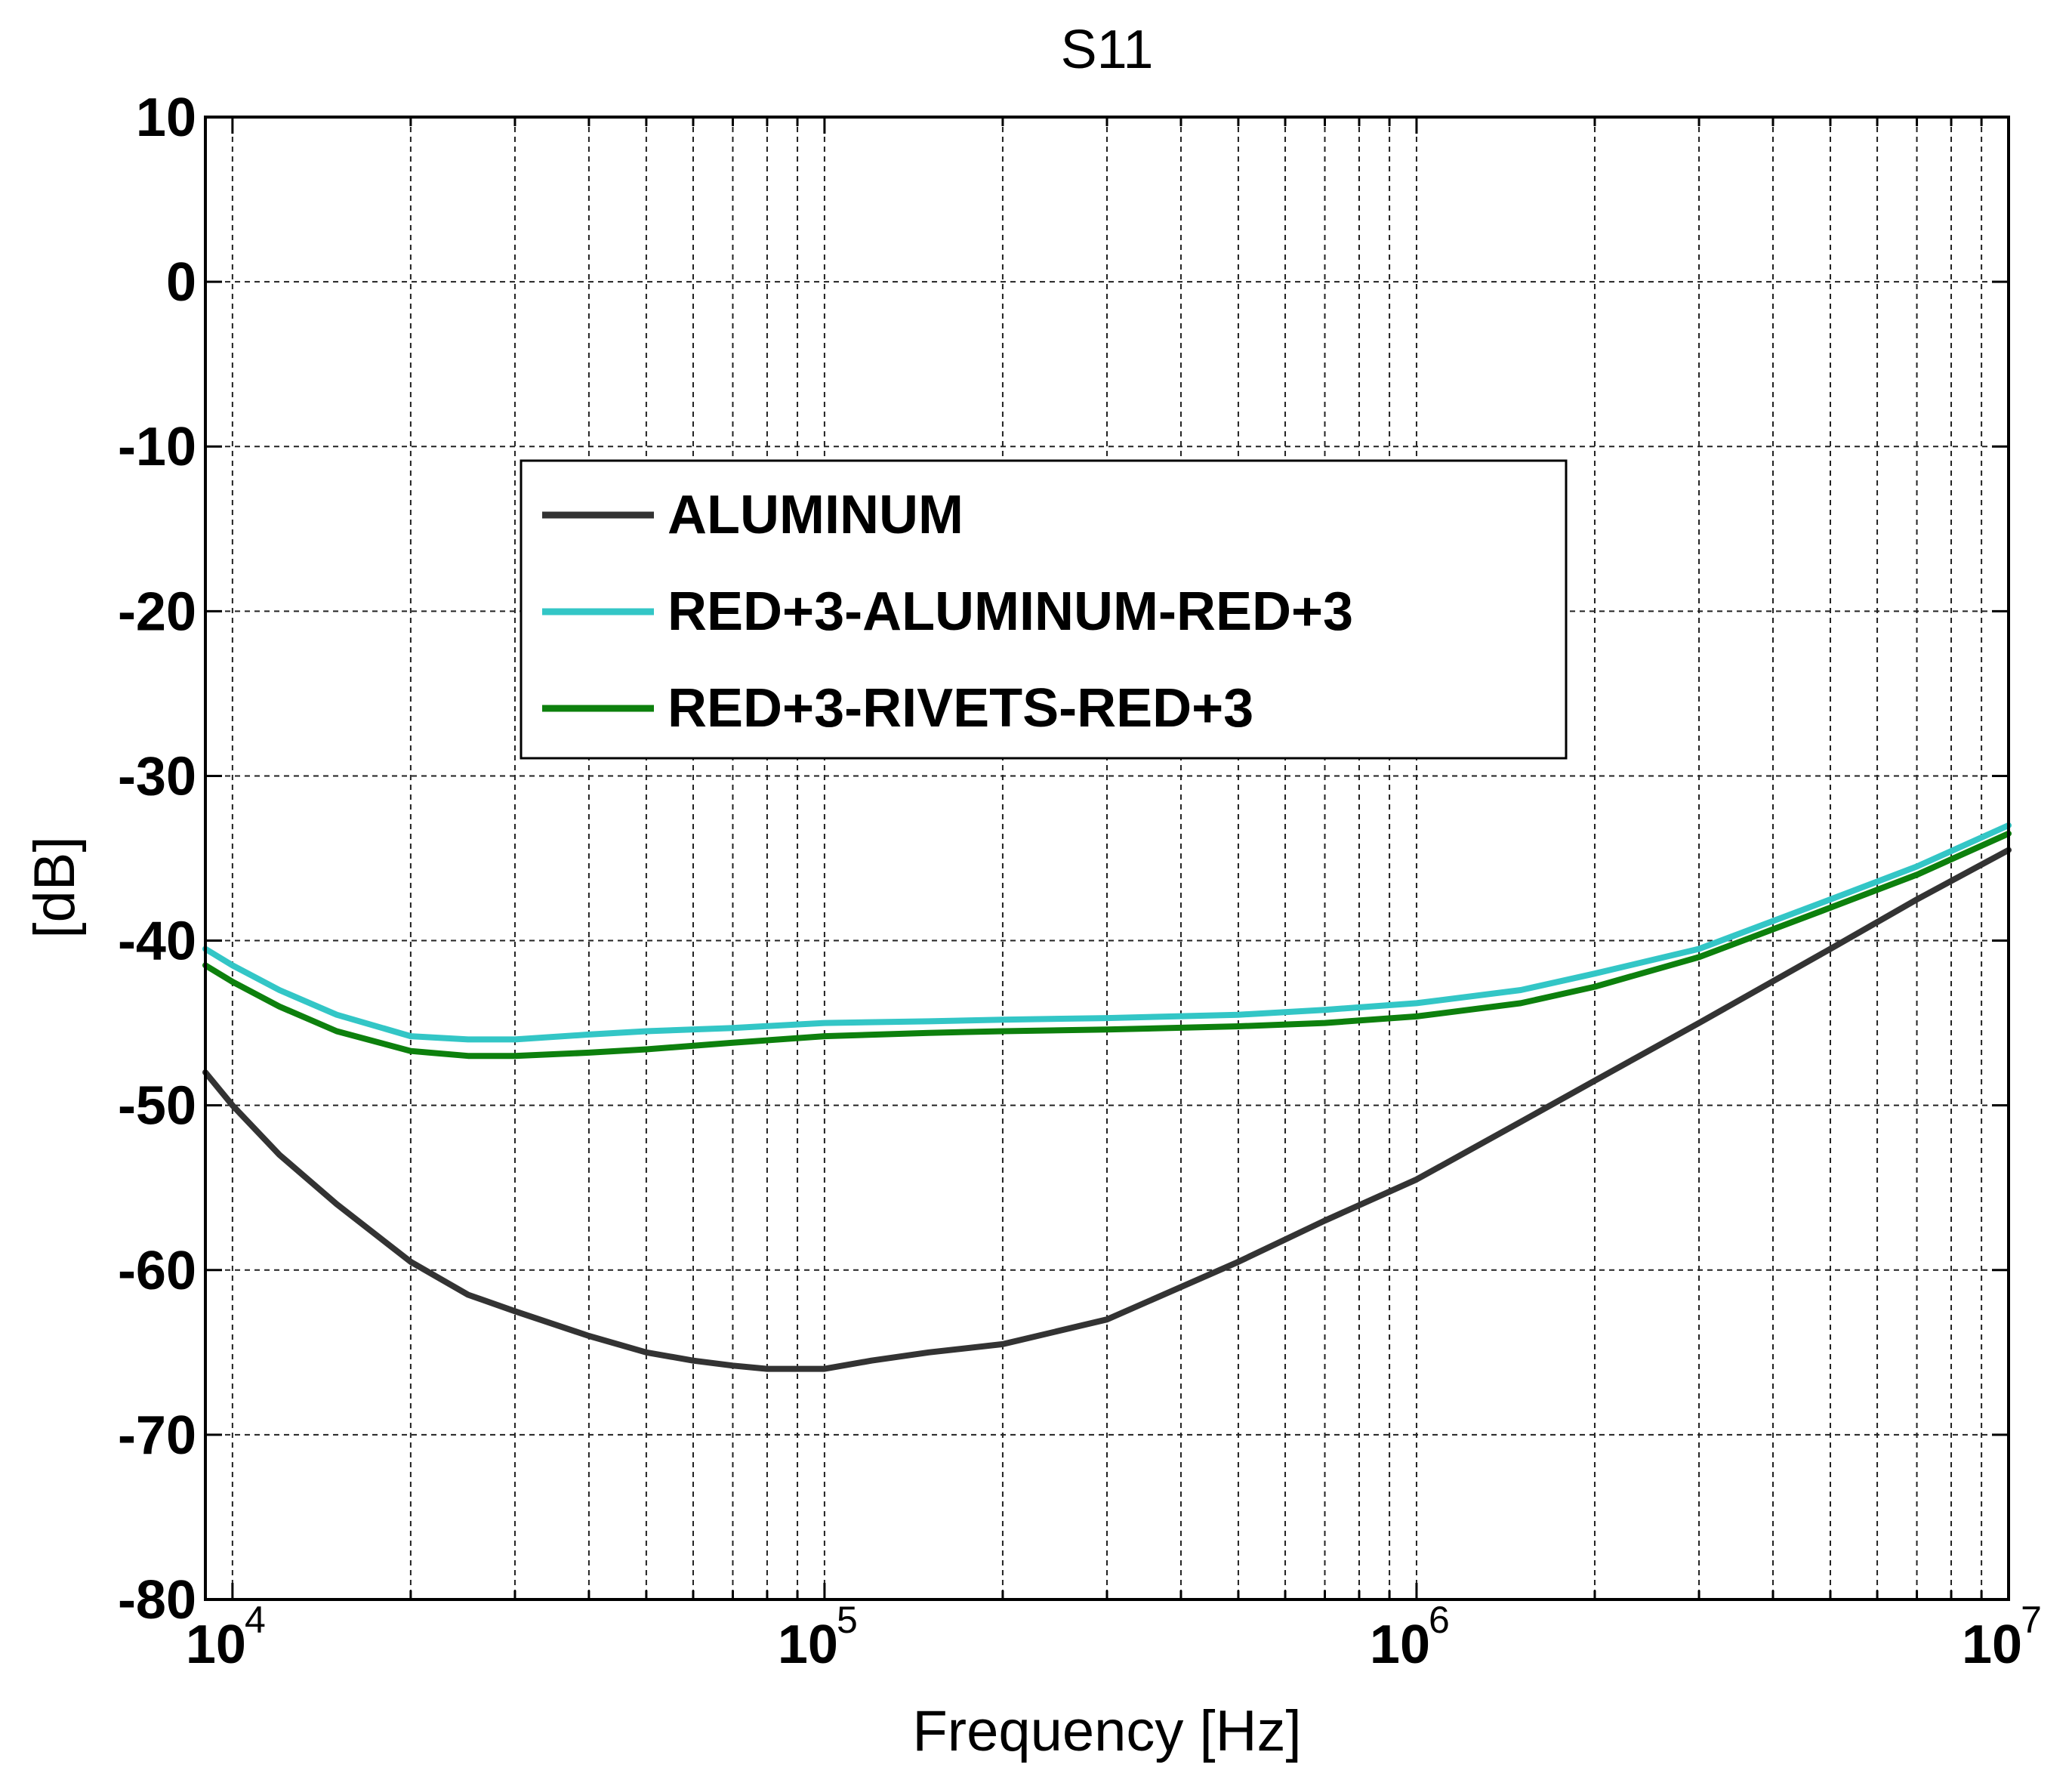  What do you see at coordinates (816, 515) in the screenshot?
I see `legend-label-aluminum: ALUMINUM` at bounding box center [816, 515].